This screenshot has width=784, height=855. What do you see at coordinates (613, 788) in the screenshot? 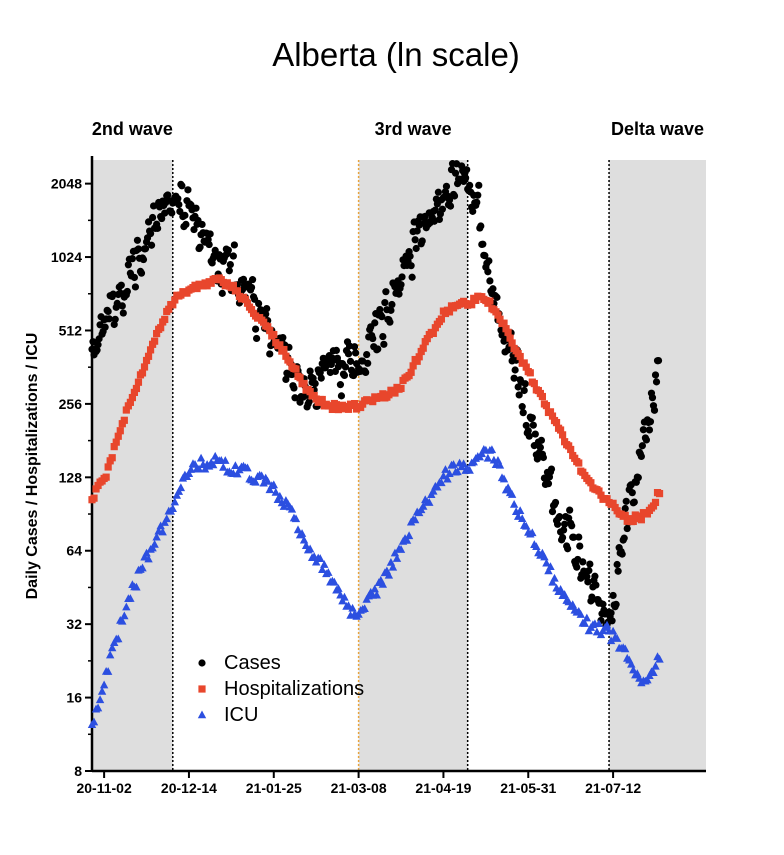
I see `x-tick-label: 21-07-12` at bounding box center [613, 788].